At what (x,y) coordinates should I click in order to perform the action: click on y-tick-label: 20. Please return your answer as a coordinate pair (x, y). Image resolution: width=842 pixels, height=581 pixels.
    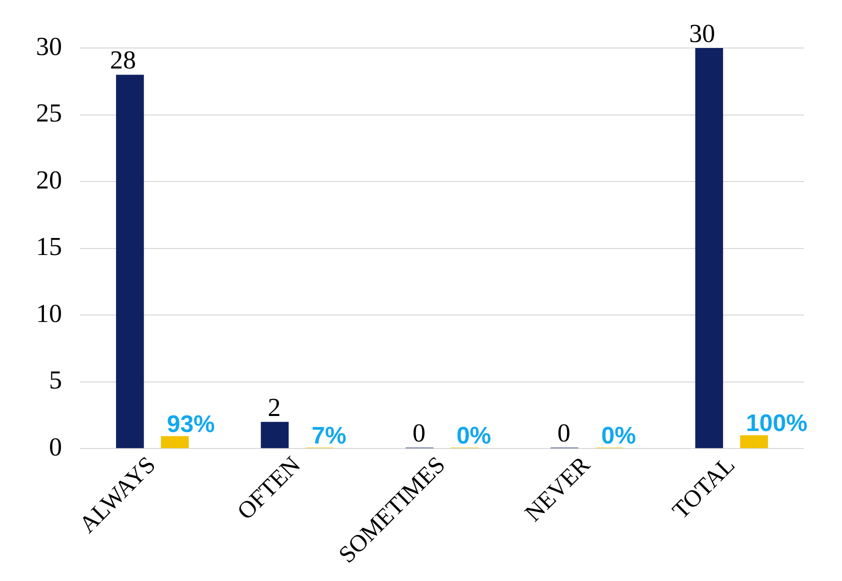
    Looking at the image, I should click on (49, 179).